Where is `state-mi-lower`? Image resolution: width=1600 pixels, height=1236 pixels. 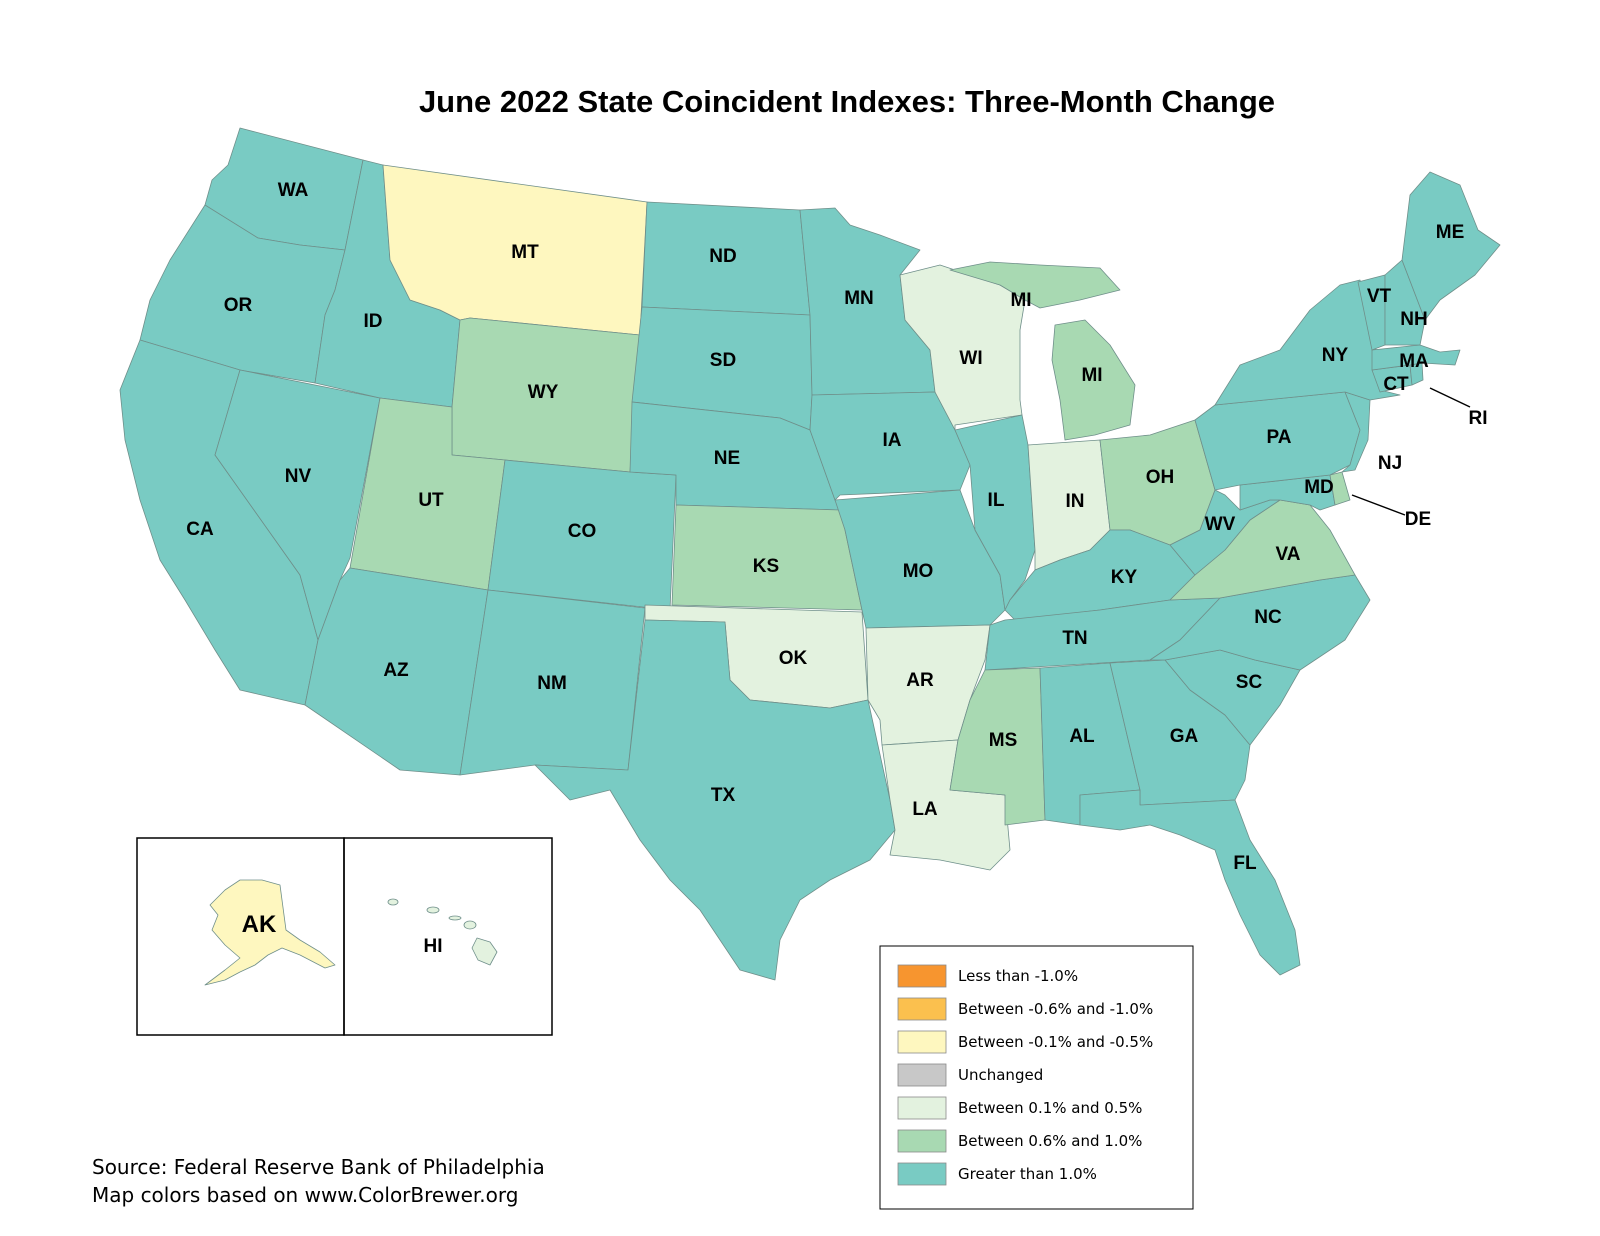 state-mi-lower is located at coordinates (1093, 380).